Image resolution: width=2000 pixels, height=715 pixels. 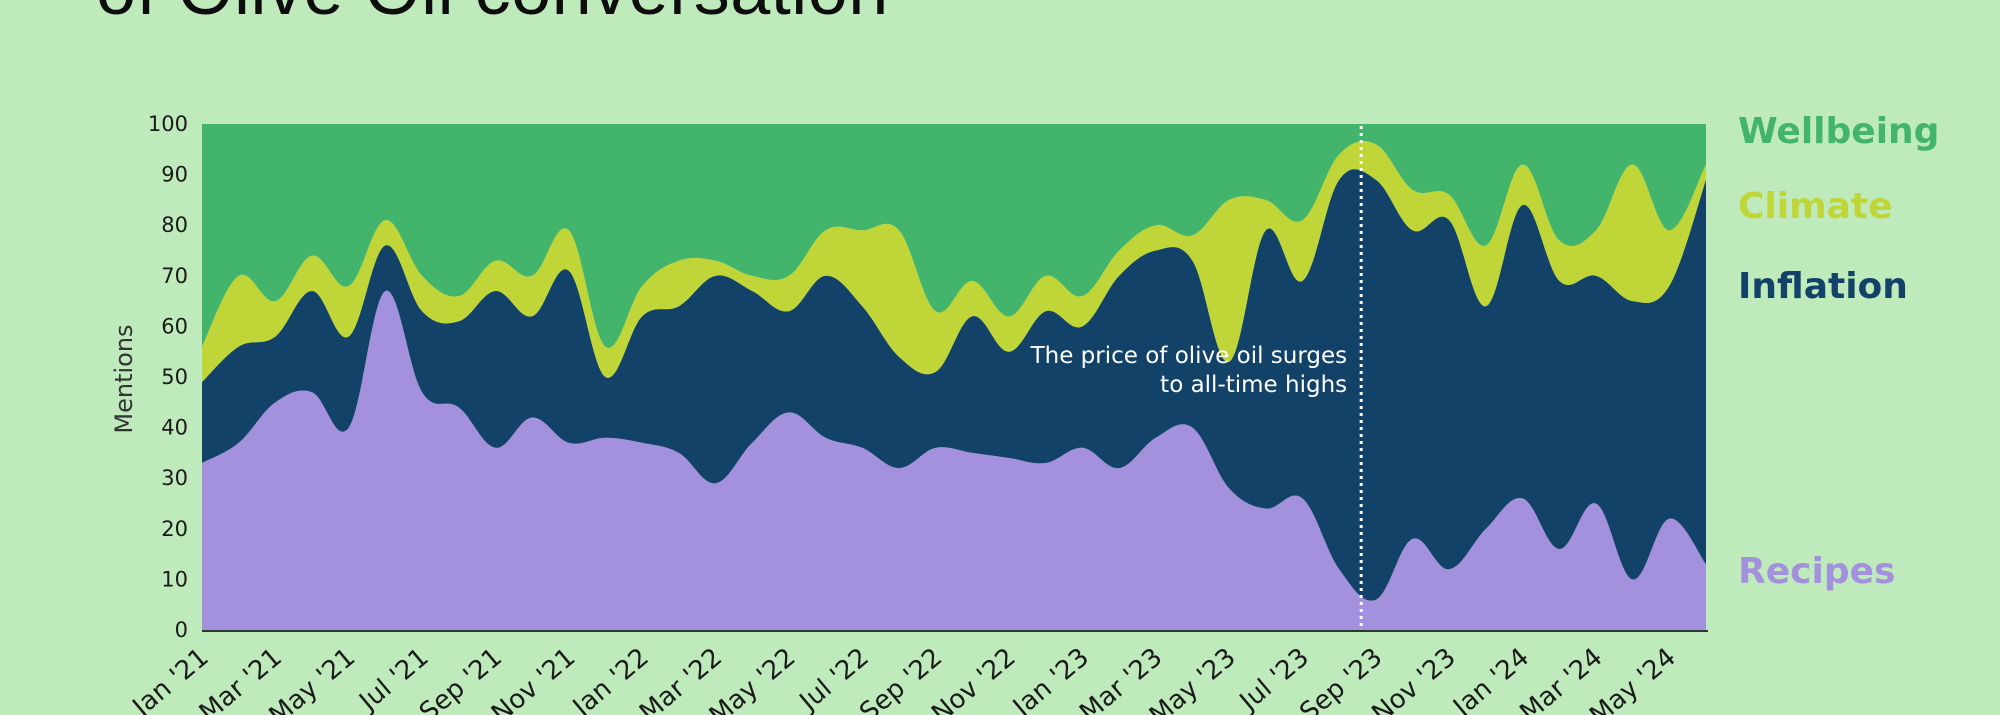 I want to click on y-axis: 0 10 20 30 40 50 60 70 80 90 100, so click(x=168, y=377).